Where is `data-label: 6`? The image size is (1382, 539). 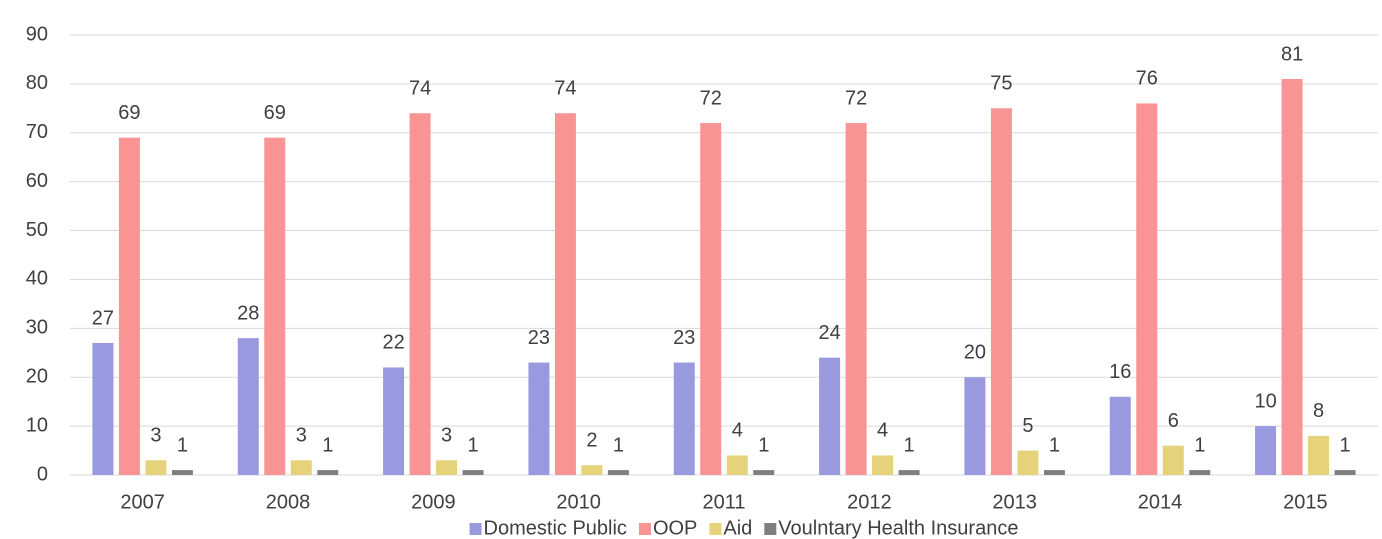 data-label: 6 is located at coordinates (1173, 421).